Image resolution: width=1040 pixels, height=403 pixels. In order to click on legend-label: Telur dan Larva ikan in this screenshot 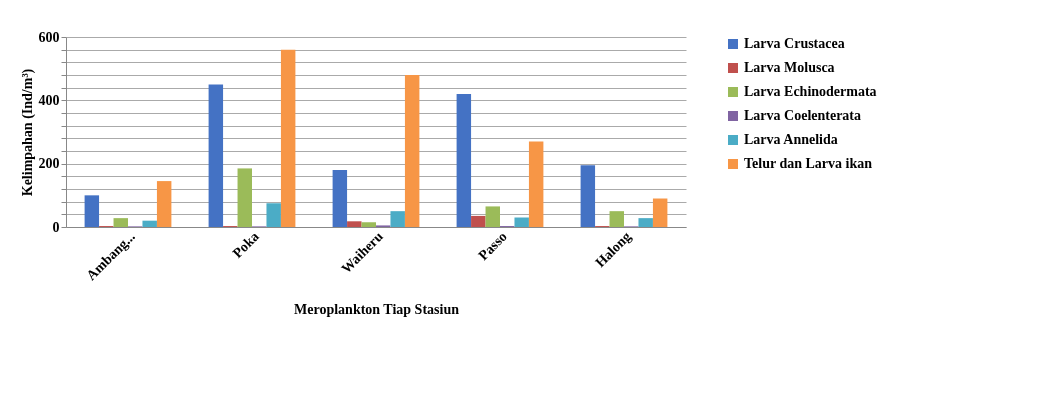, I will do `click(808, 163)`.